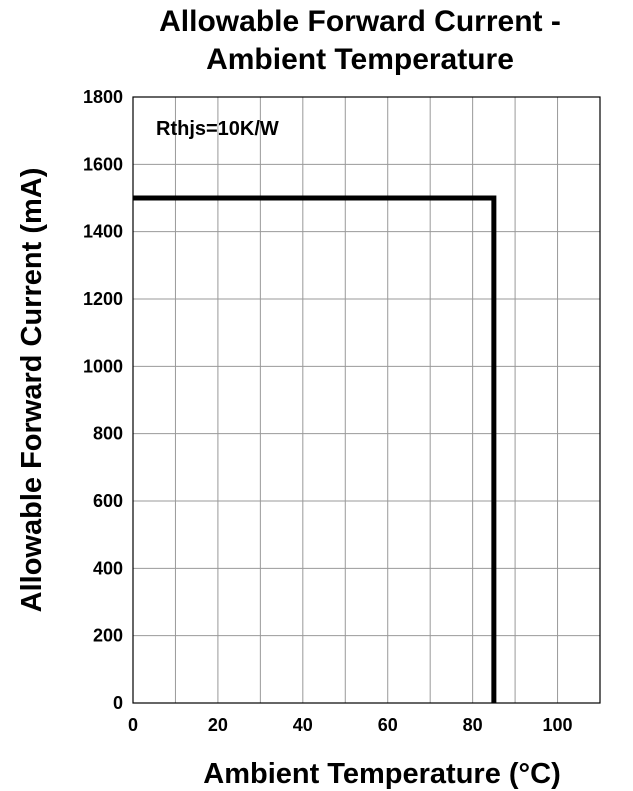 The height and width of the screenshot is (791, 633). What do you see at coordinates (217, 129) in the screenshot?
I see `annotation-rthjs: Rthjs=10K/W` at bounding box center [217, 129].